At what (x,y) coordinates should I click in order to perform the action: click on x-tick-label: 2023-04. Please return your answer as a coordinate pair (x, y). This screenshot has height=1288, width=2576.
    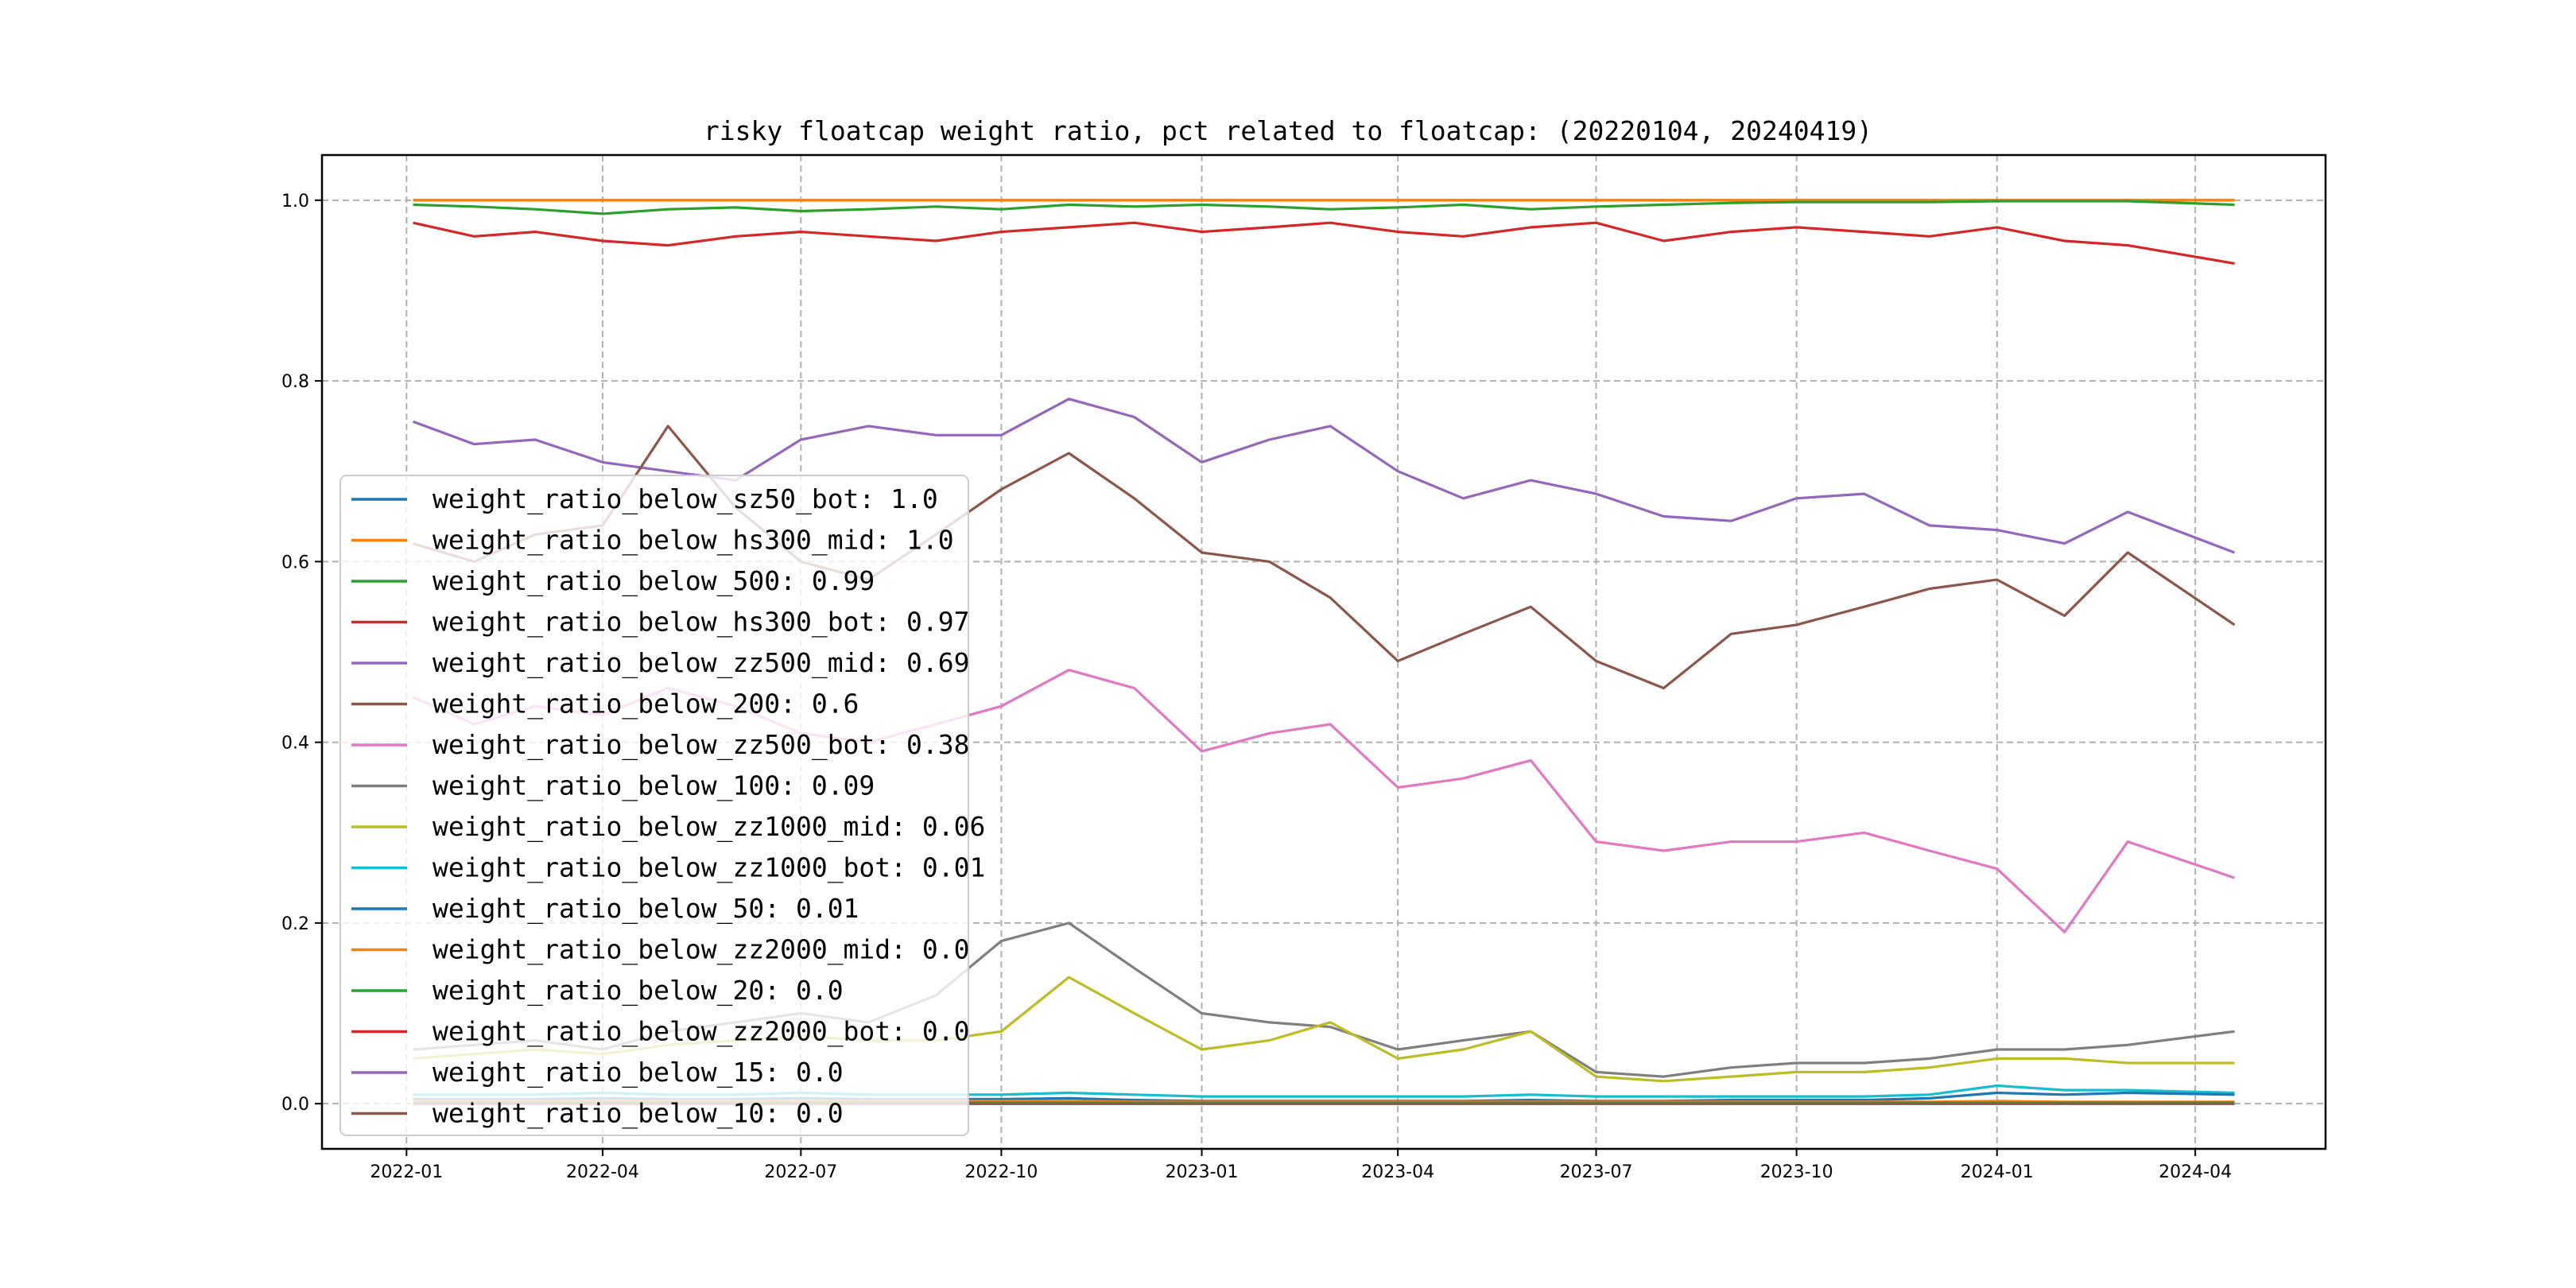
    Looking at the image, I should click on (1398, 1172).